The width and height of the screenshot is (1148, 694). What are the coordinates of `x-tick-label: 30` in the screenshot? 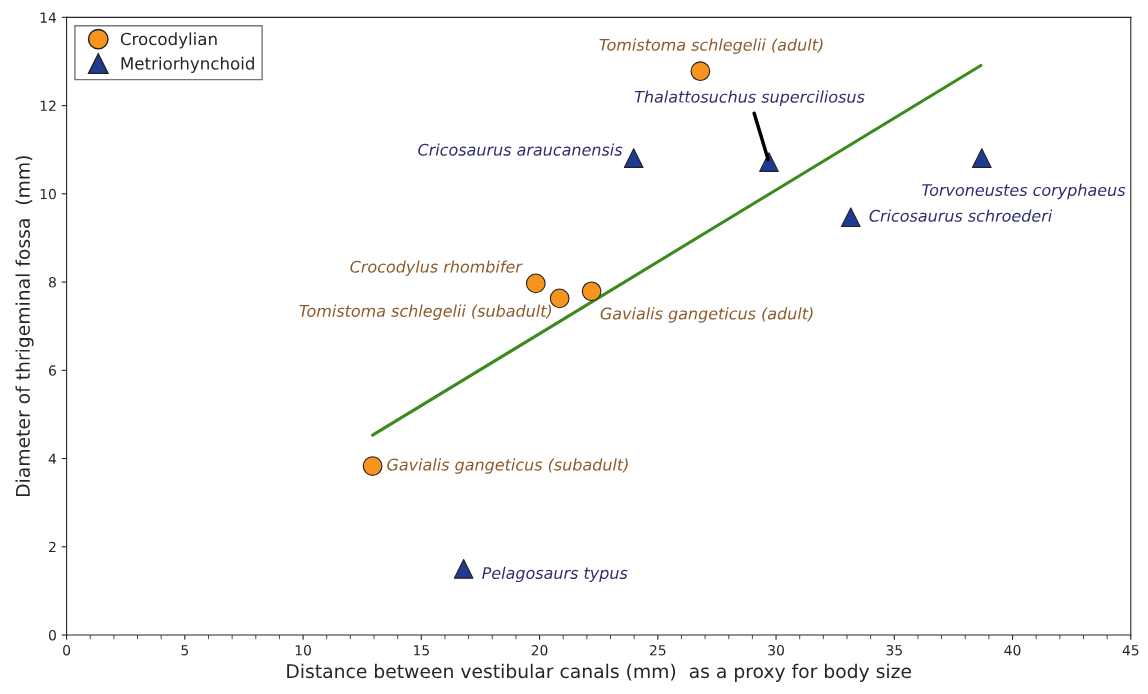 It's located at (776, 650).